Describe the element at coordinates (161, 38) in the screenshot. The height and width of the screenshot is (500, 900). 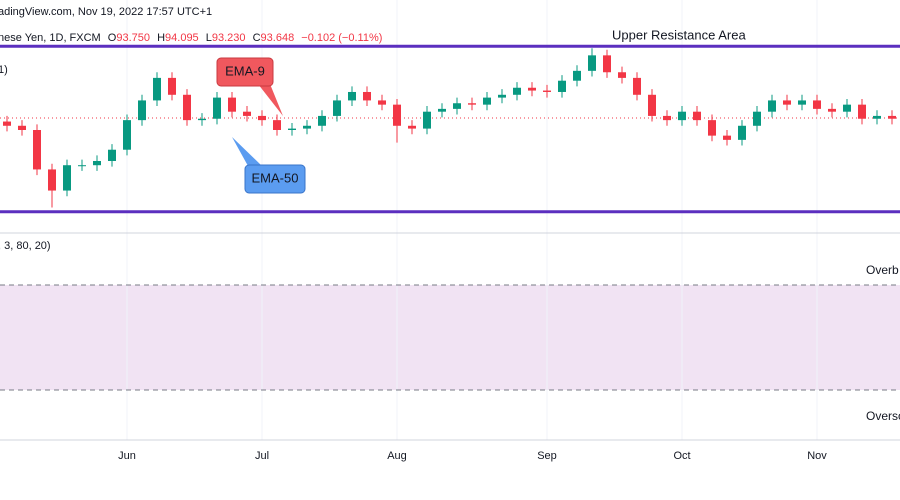
I see `ohlc-key: H` at that location.